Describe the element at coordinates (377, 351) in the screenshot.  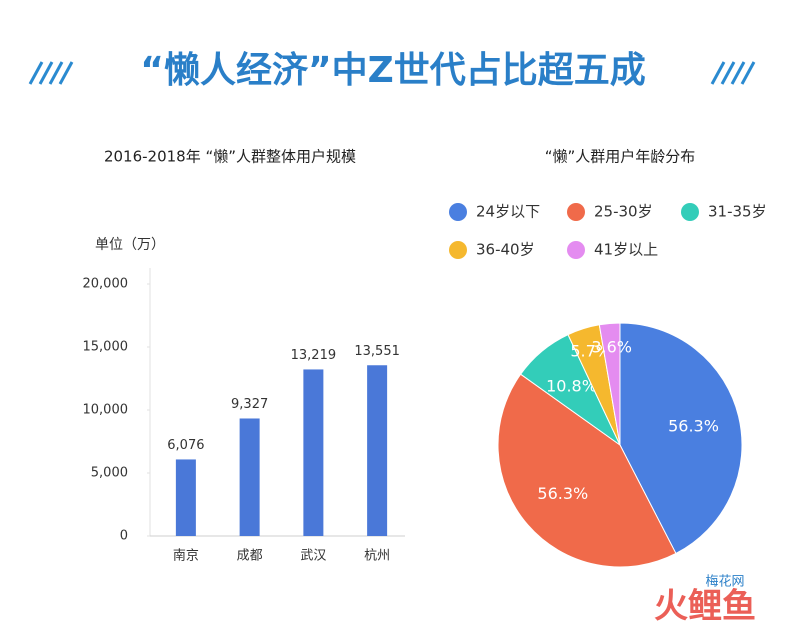
I see `data-label: 13,551` at that location.